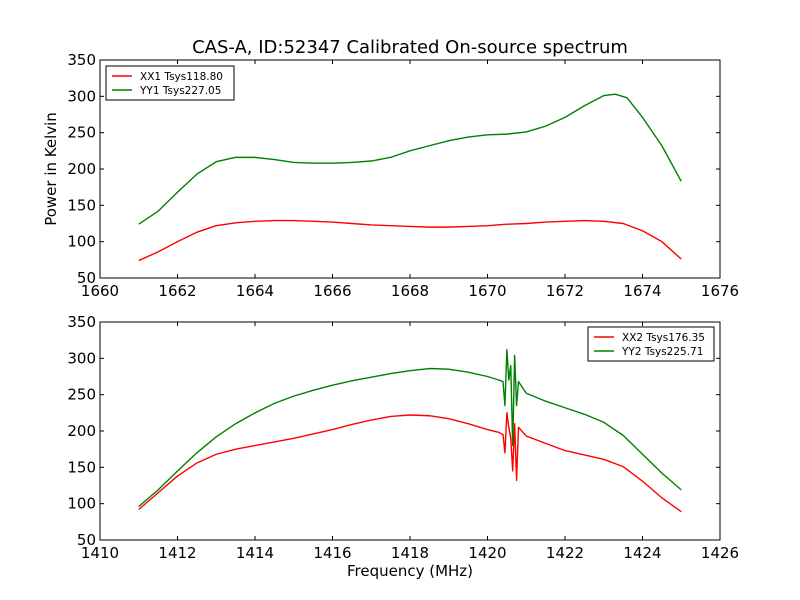 The width and height of the screenshot is (800, 600). I want to click on legend-label: XX2 Tsys176.35, so click(663, 338).